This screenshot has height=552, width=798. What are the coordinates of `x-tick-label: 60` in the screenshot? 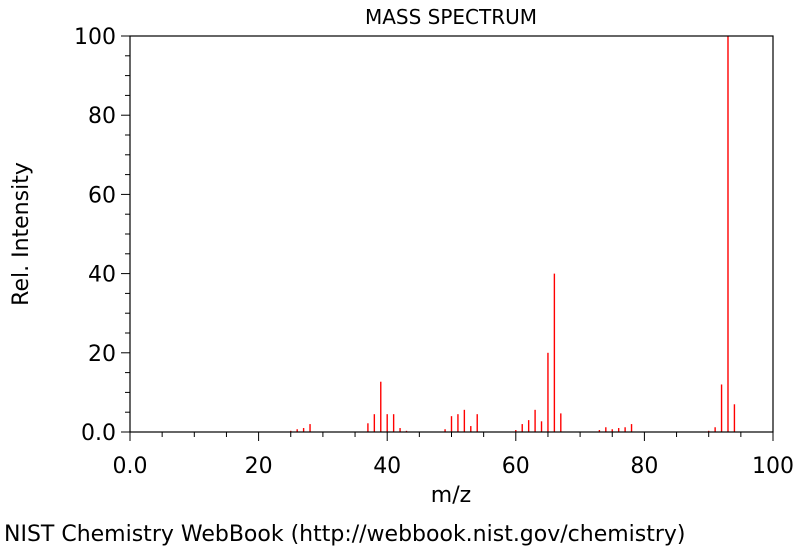 It's located at (516, 466).